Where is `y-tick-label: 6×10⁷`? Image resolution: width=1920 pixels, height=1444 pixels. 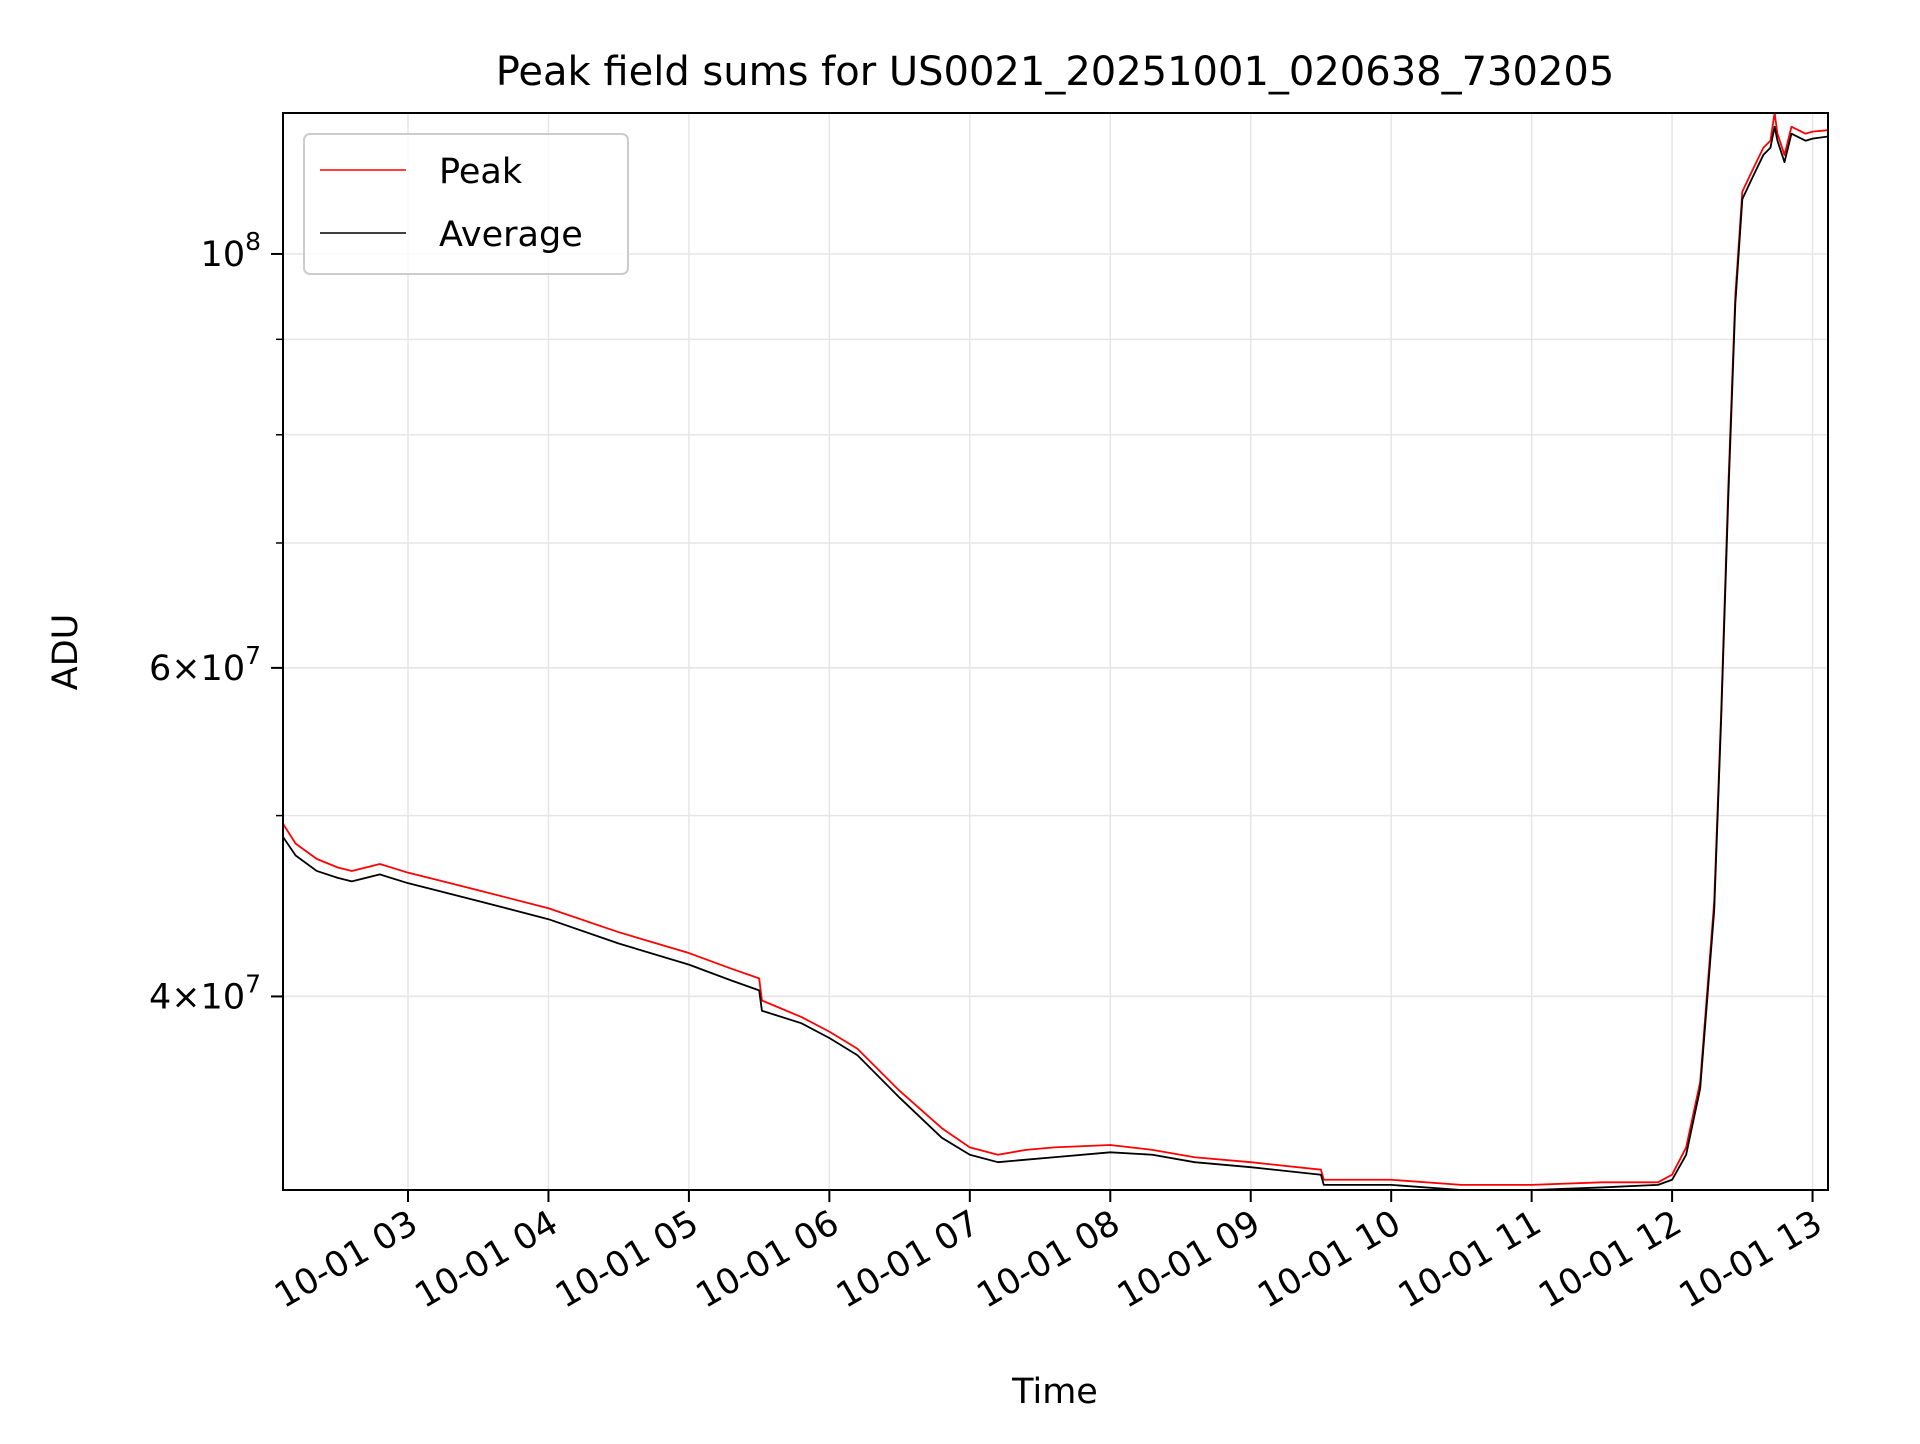 y-tick-label: 6×10⁷ is located at coordinates (205, 665).